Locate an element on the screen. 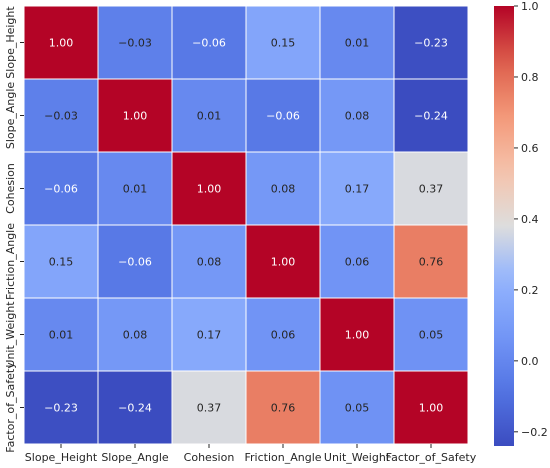 Image resolution: width=550 pixels, height=468 pixels. x-tick-label: Slope_Angle is located at coordinates (135, 457).